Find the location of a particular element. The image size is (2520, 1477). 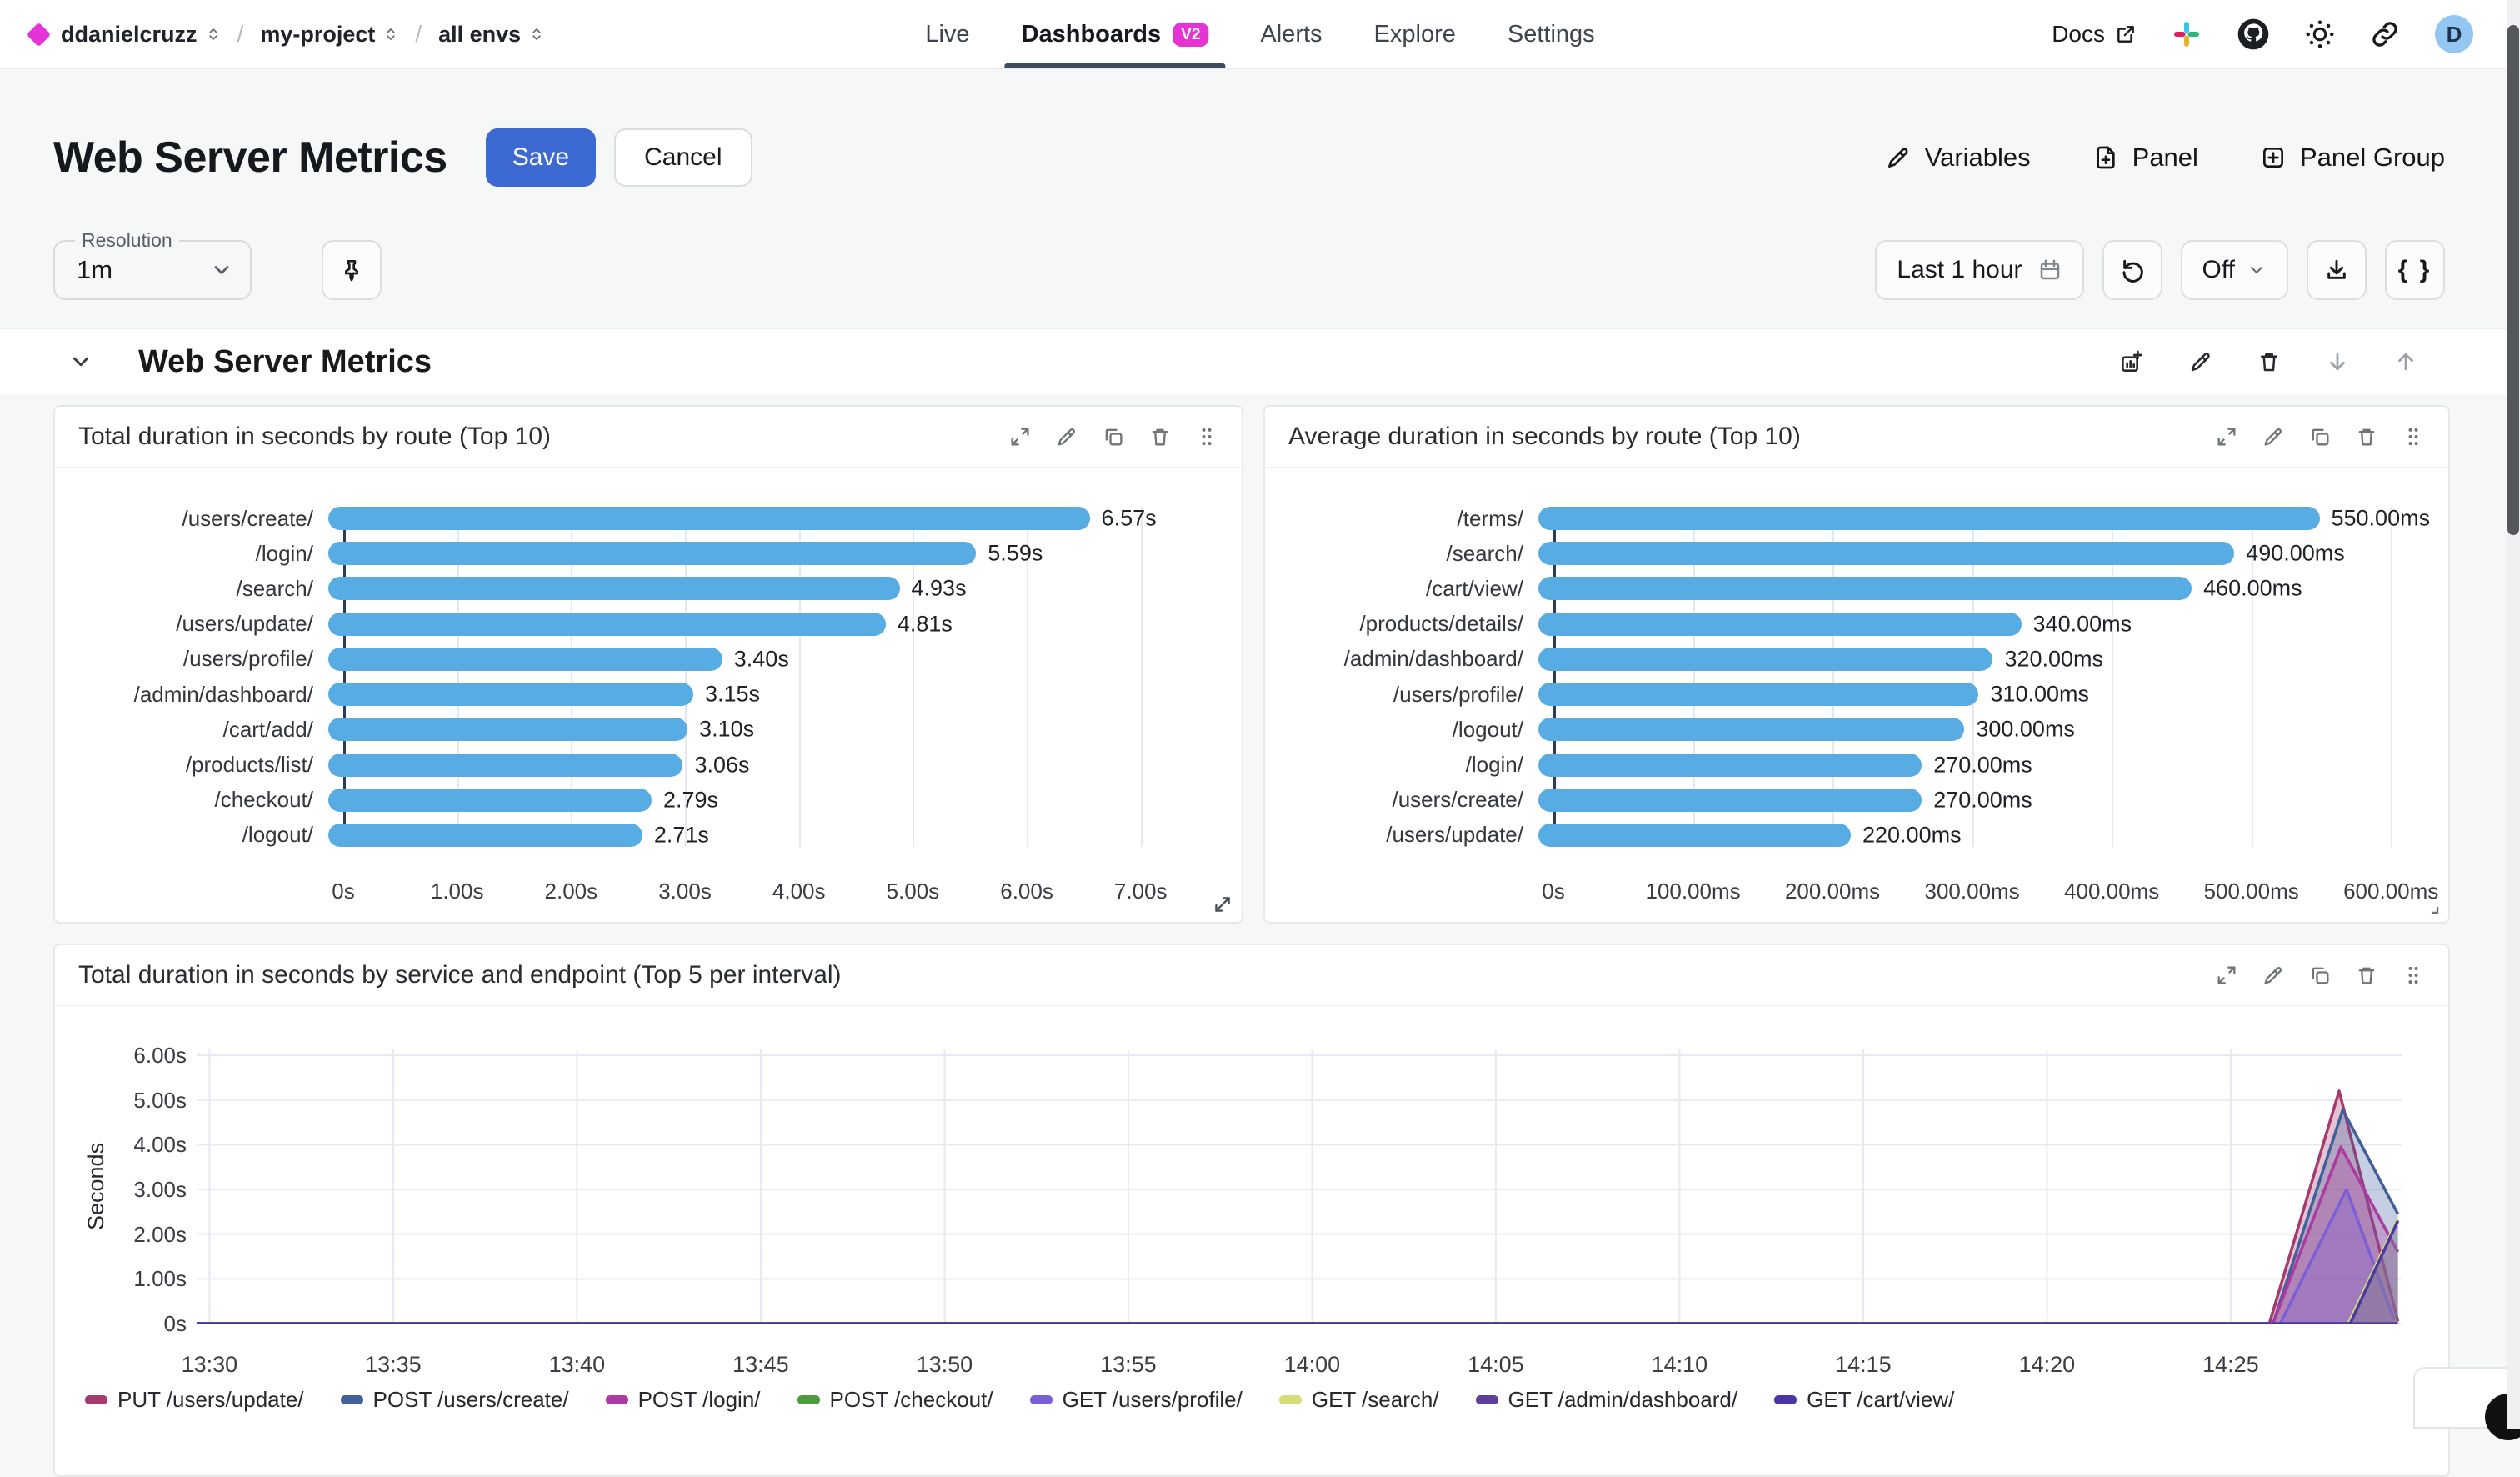

env-selector: all envs is located at coordinates (491, 35).